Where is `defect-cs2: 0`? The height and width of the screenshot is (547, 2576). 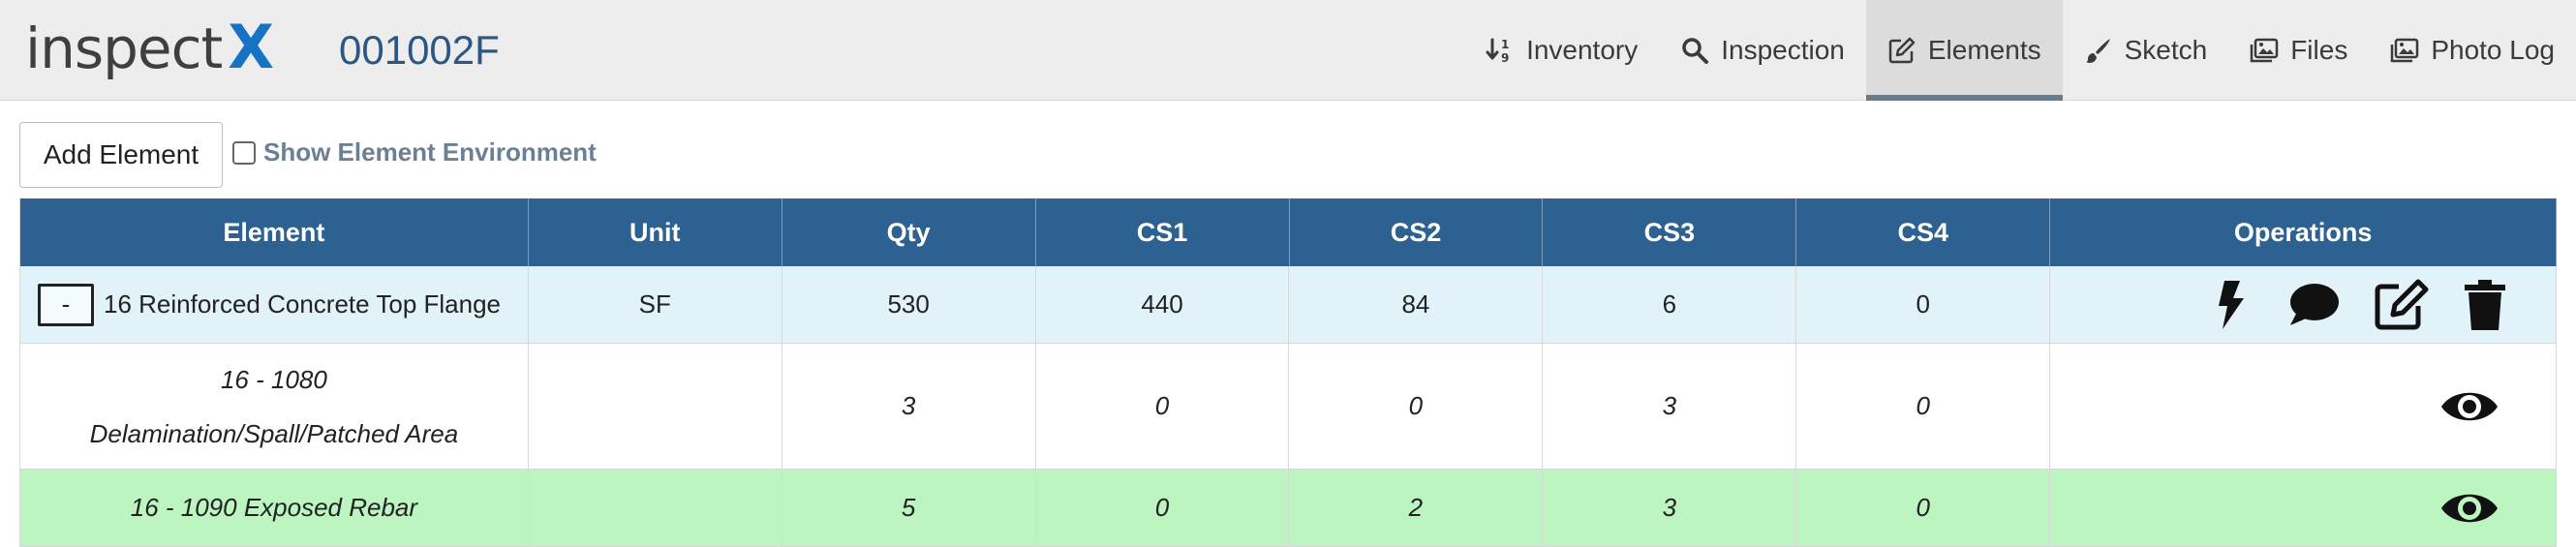 defect-cs2: 0 is located at coordinates (1416, 407).